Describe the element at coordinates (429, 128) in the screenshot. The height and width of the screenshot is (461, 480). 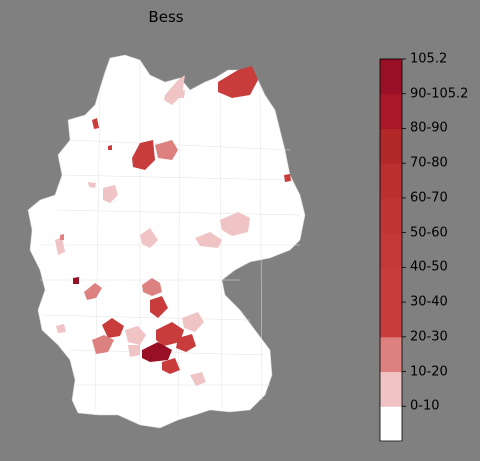
I see `colorbar-tick-label: 80-90` at that location.